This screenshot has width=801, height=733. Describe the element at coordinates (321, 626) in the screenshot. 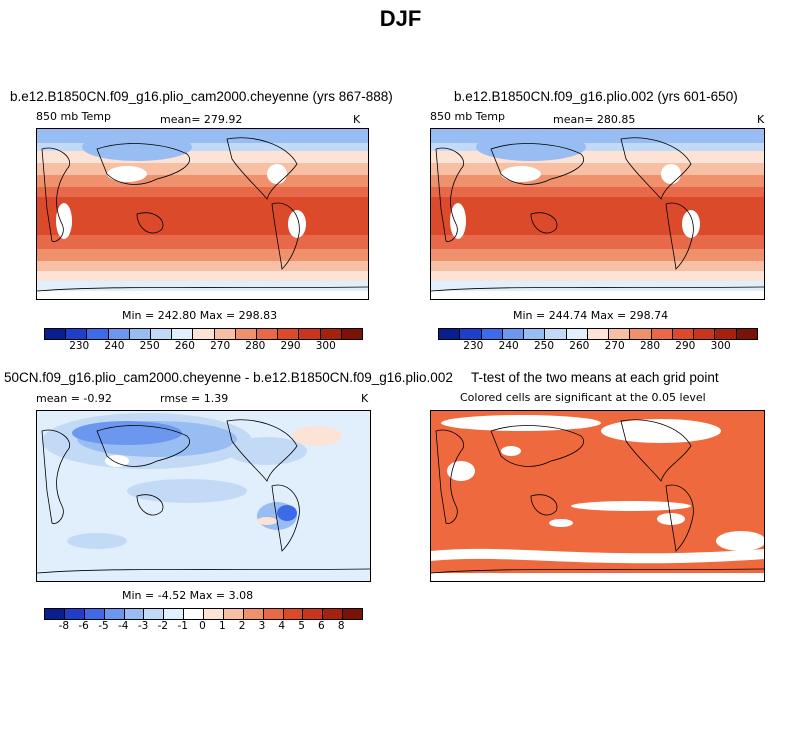

I see `colorbar-tick-label: 6` at that location.